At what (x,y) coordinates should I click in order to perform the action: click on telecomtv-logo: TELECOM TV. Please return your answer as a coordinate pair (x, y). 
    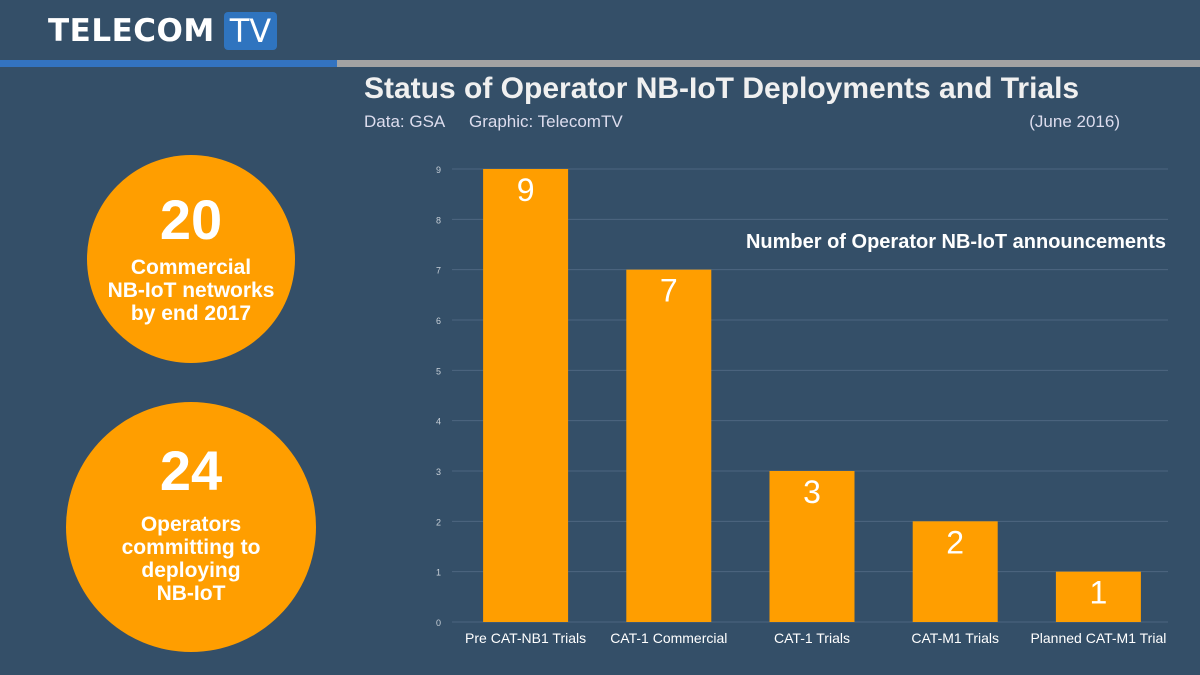
    Looking at the image, I should click on (163, 31).